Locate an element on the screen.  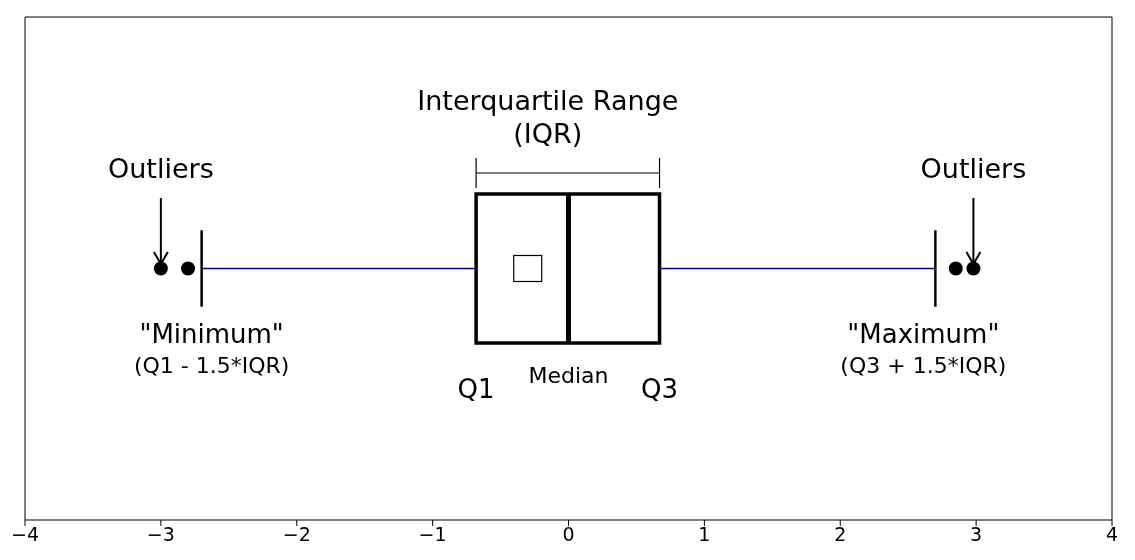
x-tick-label: 2 is located at coordinates (840, 534).